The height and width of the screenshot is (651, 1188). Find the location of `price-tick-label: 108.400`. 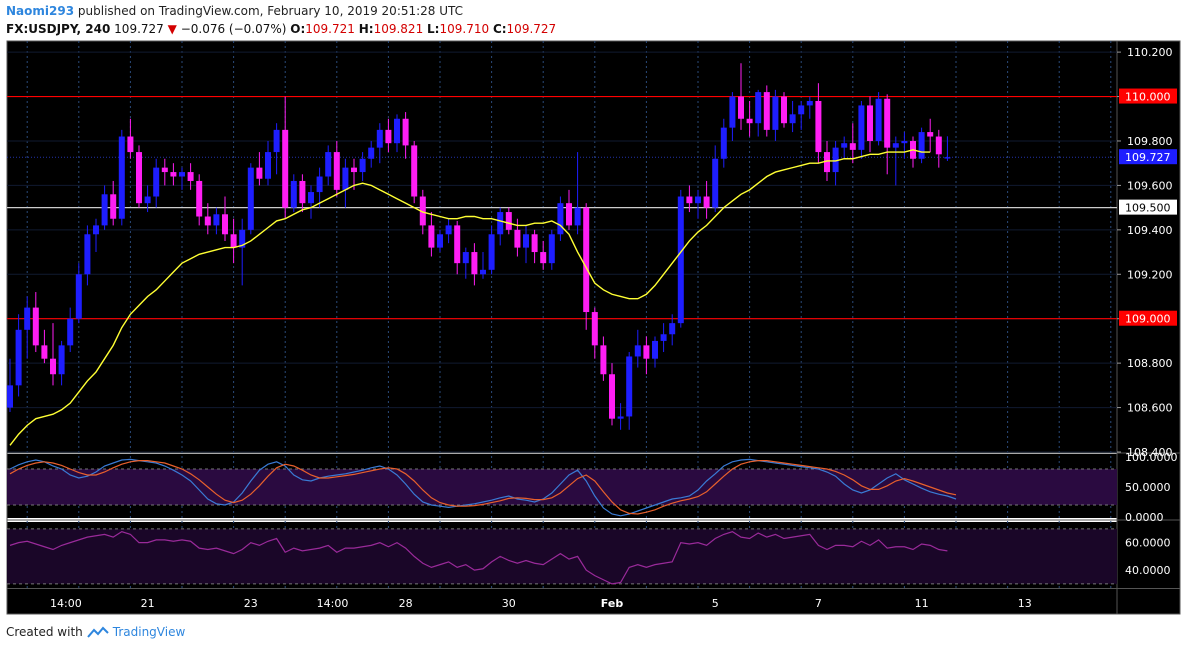

price-tick-label: 108.400 is located at coordinates (1150, 452).